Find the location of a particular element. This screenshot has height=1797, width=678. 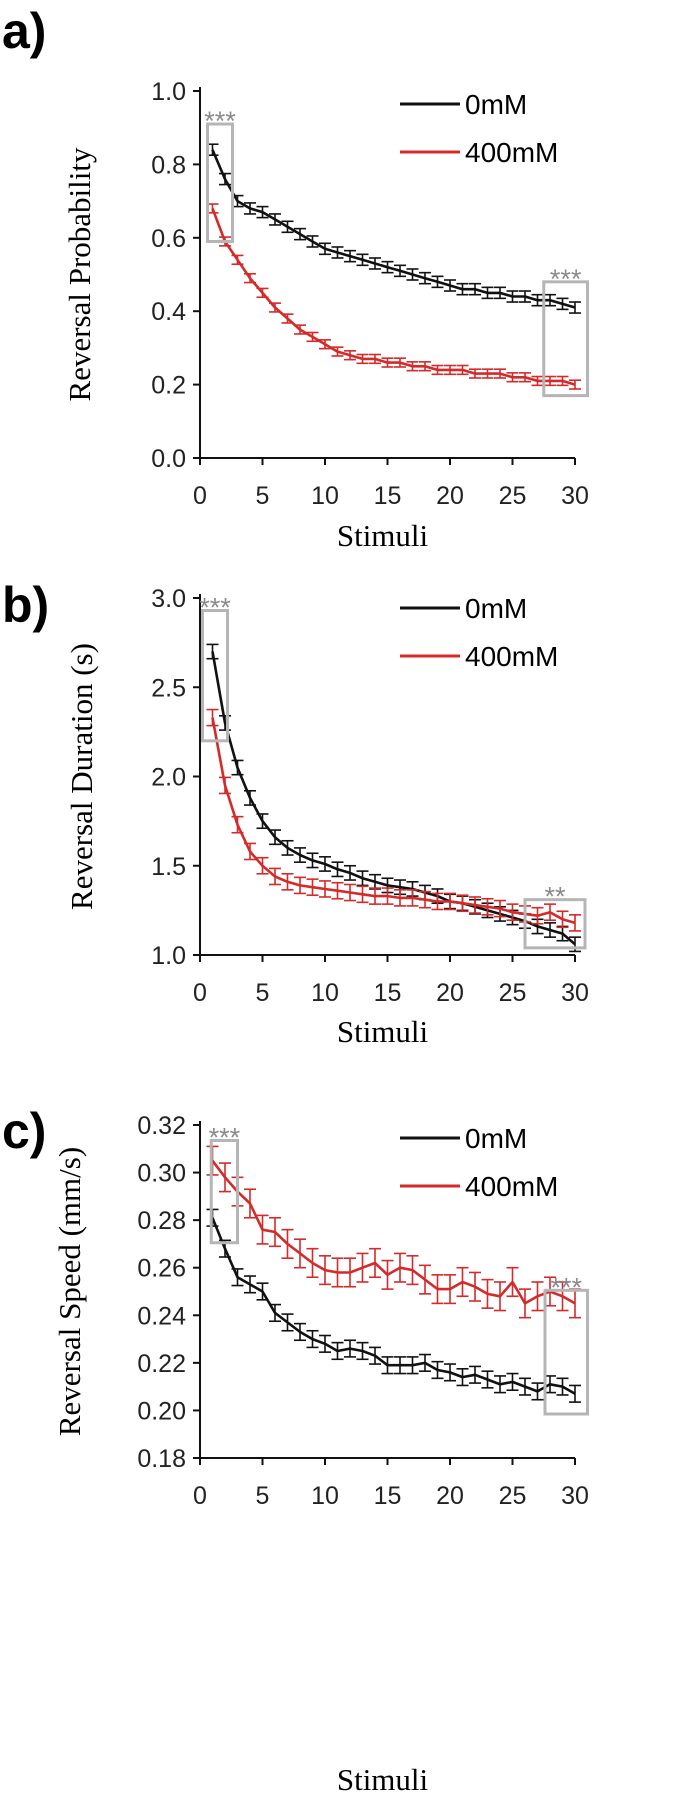

y-axis-title: Reversal Probability is located at coordinates (79, 274).